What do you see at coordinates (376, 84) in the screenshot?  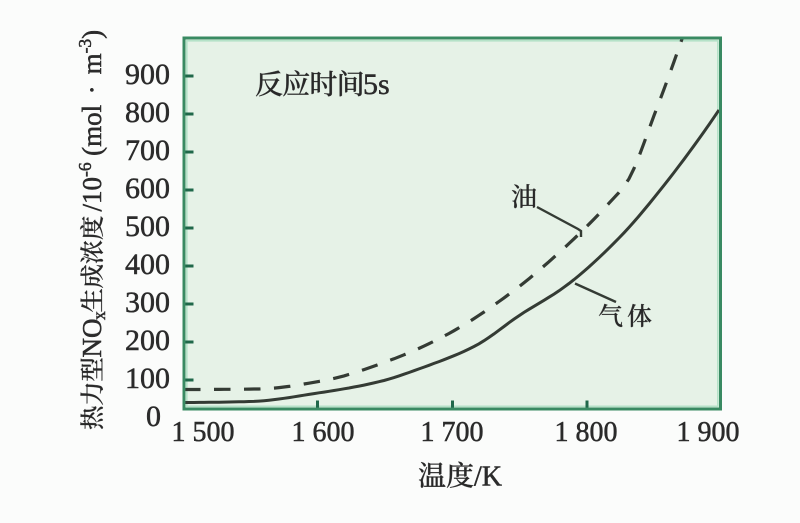 I see `svg-text: 5s` at bounding box center [376, 84].